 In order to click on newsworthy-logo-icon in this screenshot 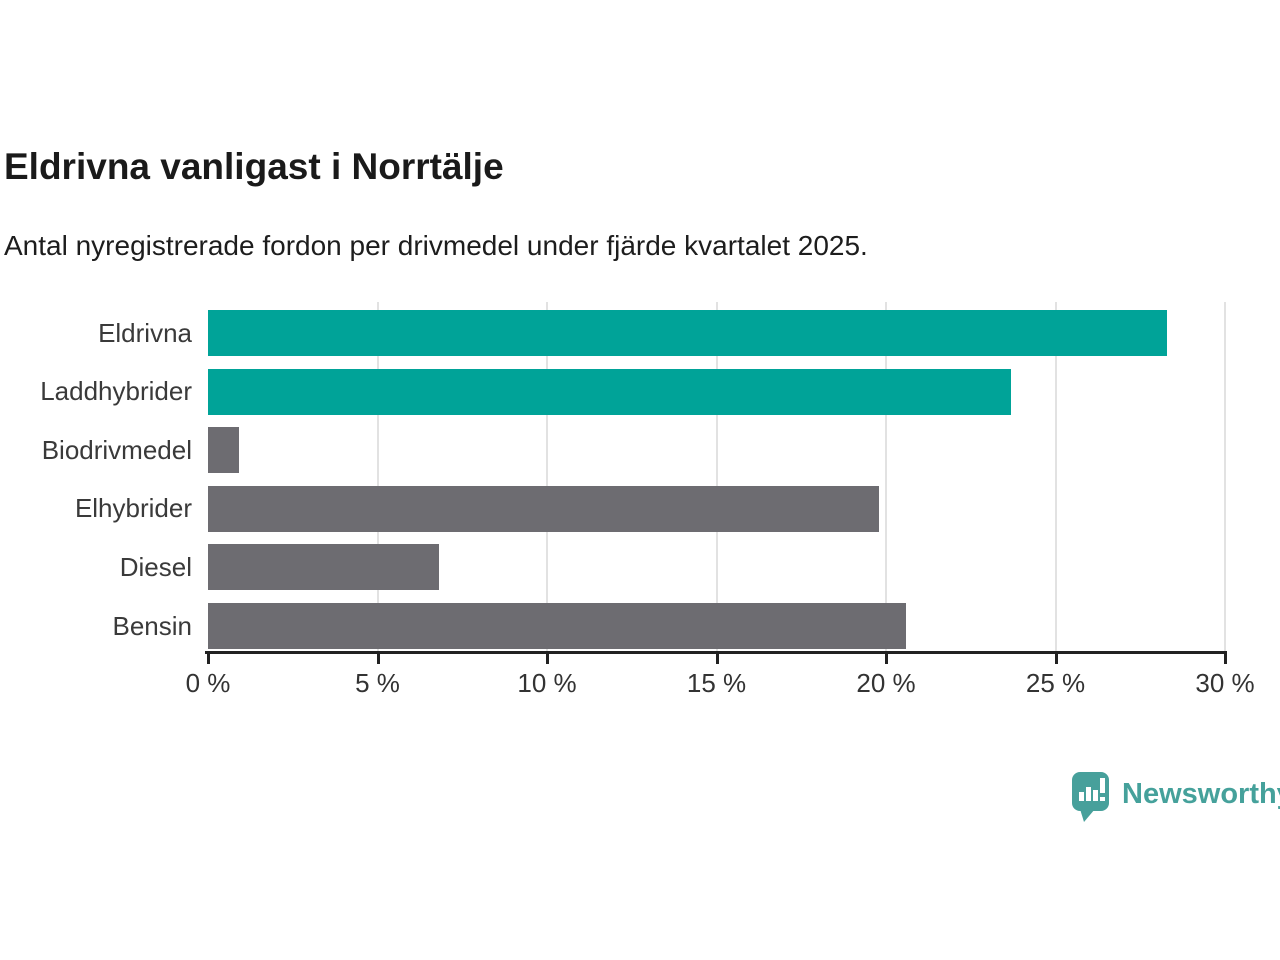, I will do `click(1091, 799)`.